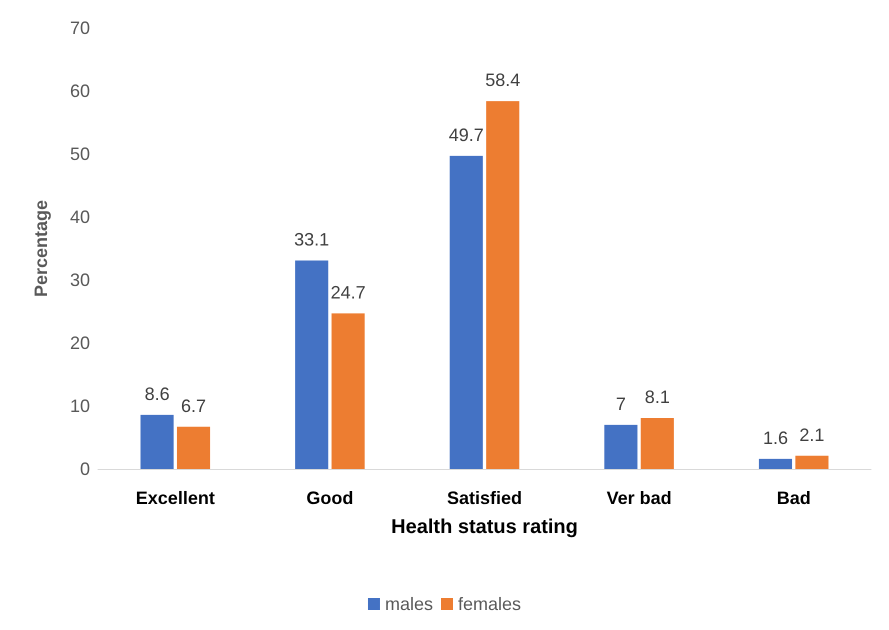 The height and width of the screenshot is (630, 889). Describe the element at coordinates (80, 154) in the screenshot. I see `y-tick-label: 50` at that location.